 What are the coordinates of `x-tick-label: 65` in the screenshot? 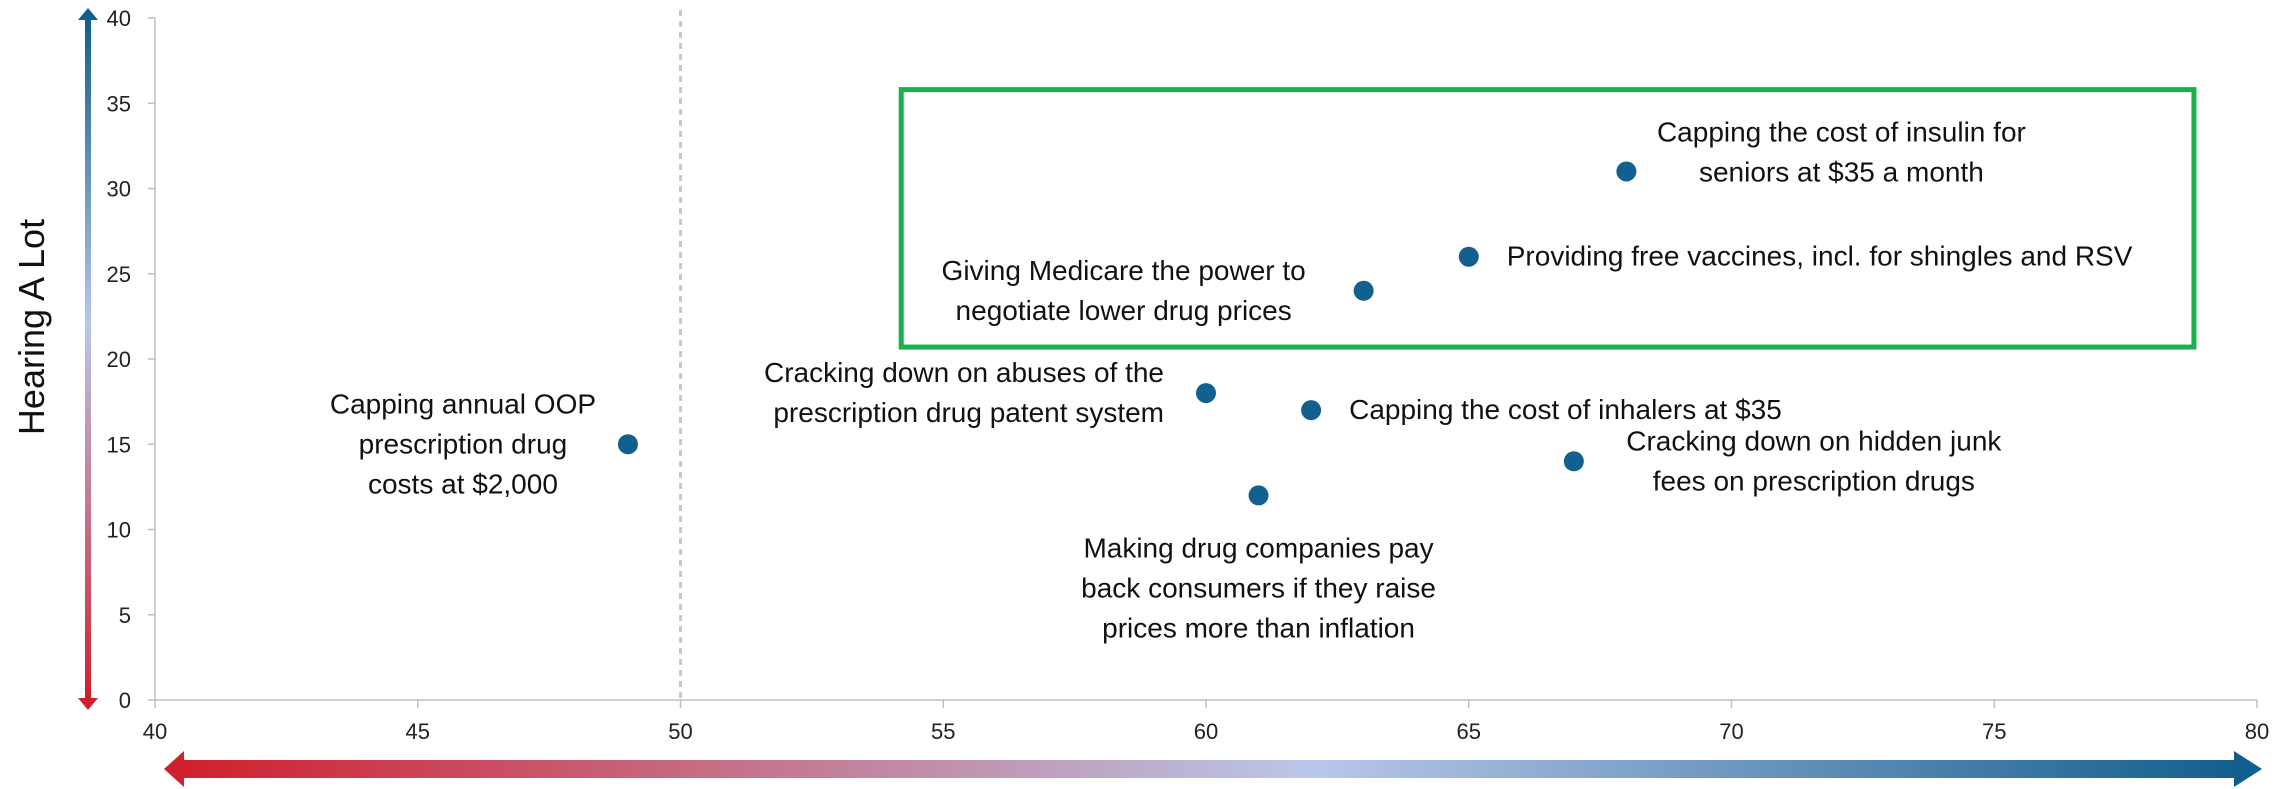 It's located at (1469, 731).